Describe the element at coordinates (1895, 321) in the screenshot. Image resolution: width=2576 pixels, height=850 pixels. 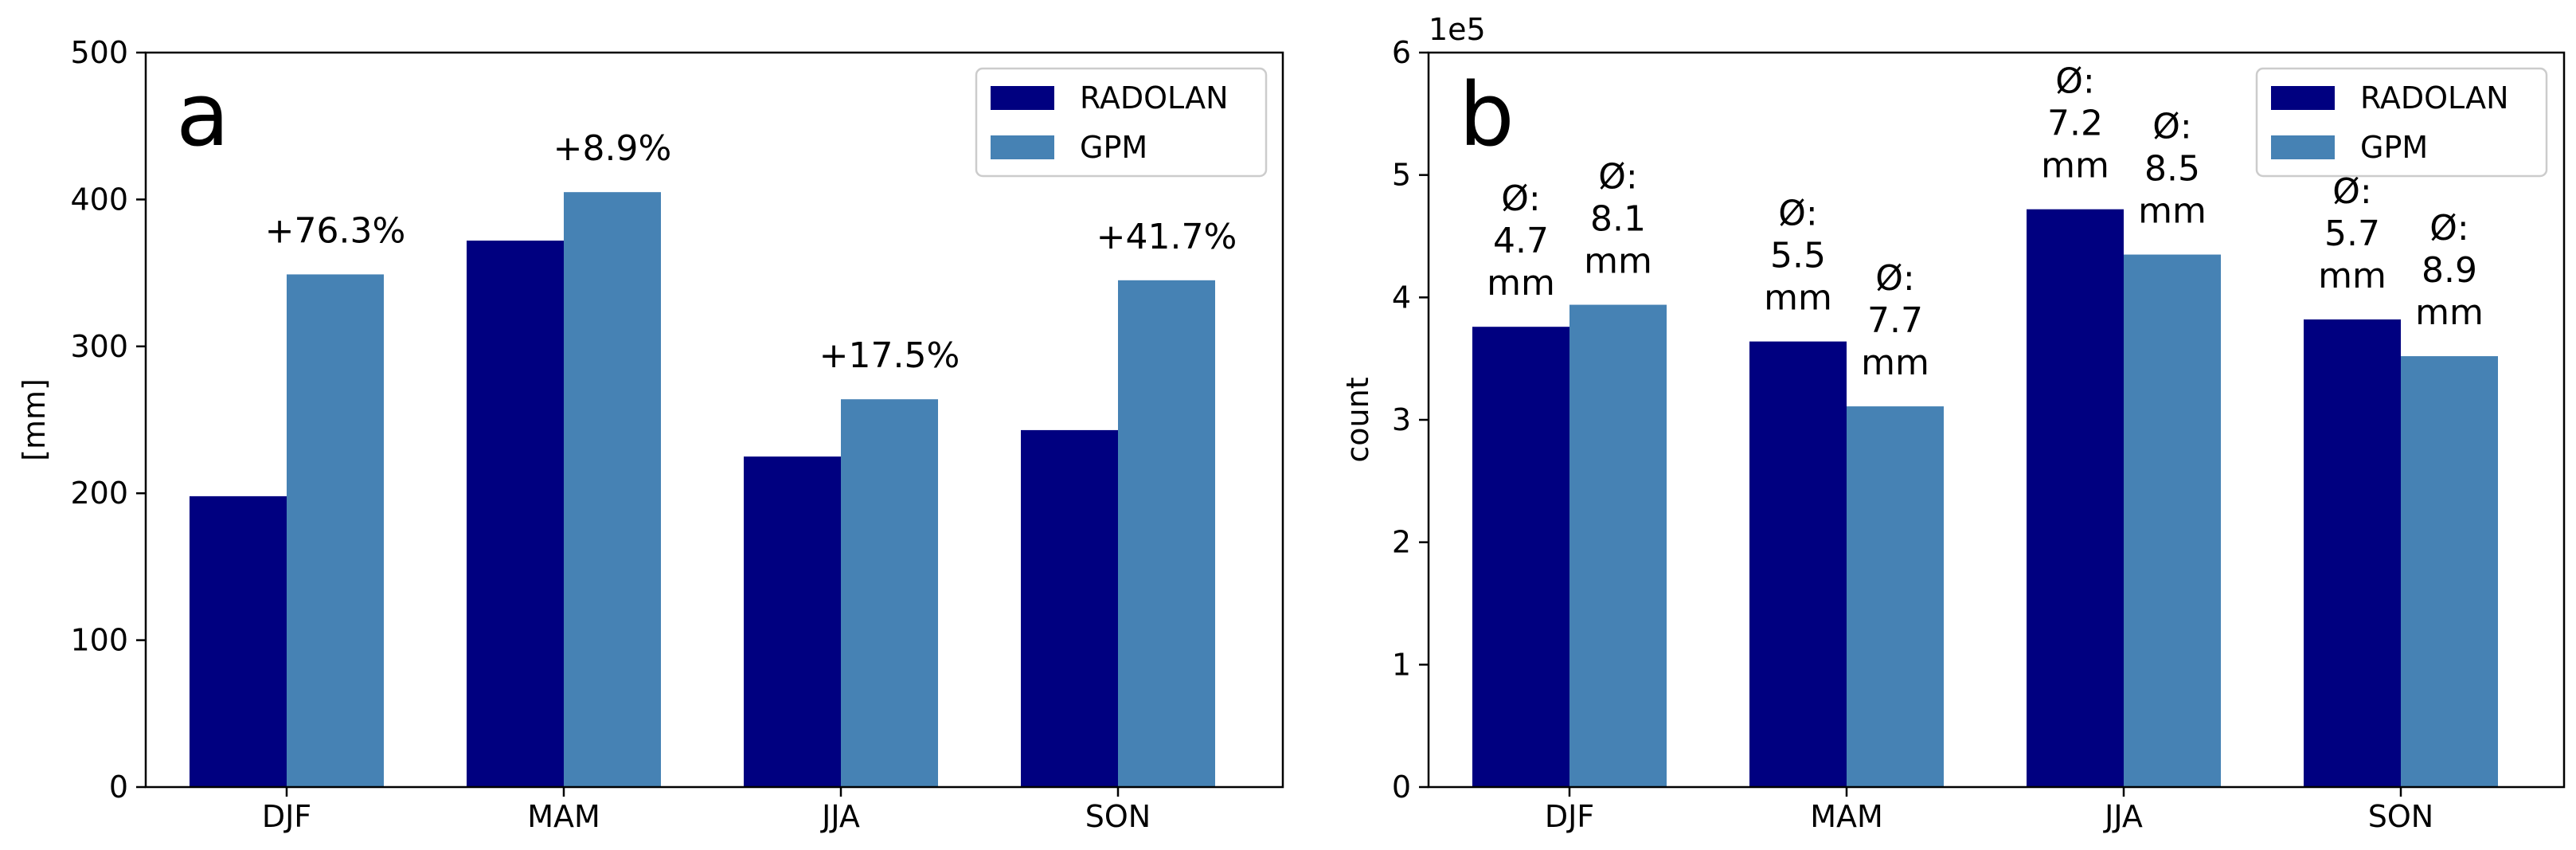
I see `bar-annotation: 7.7` at that location.